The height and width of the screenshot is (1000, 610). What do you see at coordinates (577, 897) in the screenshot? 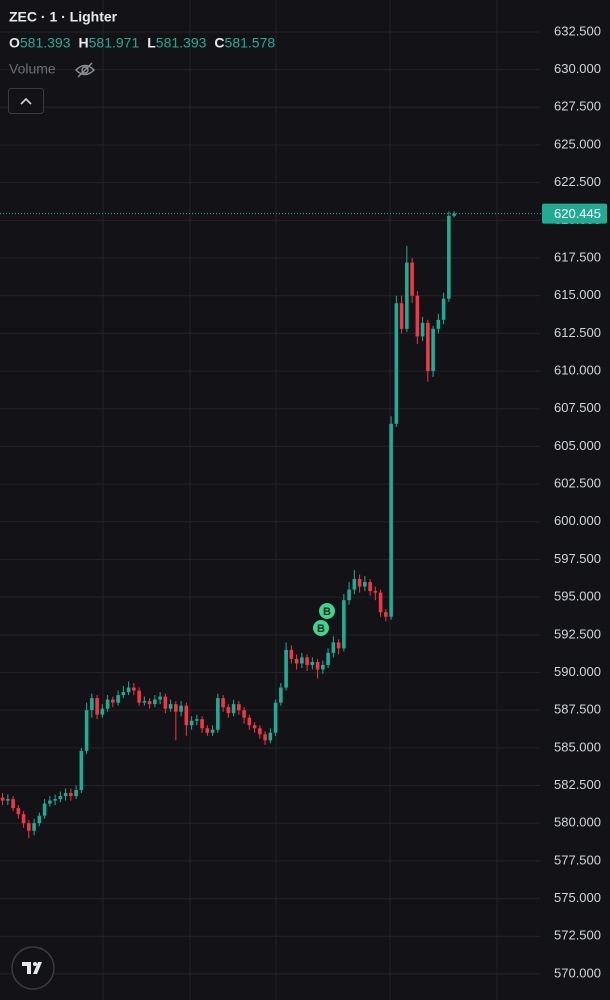
I see `y-tick-label: 575.000` at bounding box center [577, 897].